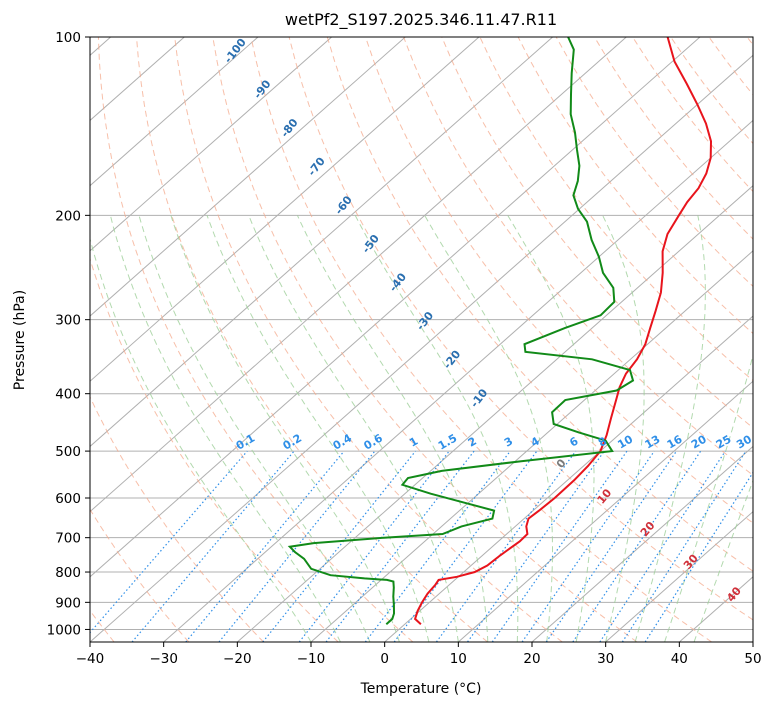 The image size is (775, 708). I want to click on mixing-ratio-label: 13, so click(653, 442).